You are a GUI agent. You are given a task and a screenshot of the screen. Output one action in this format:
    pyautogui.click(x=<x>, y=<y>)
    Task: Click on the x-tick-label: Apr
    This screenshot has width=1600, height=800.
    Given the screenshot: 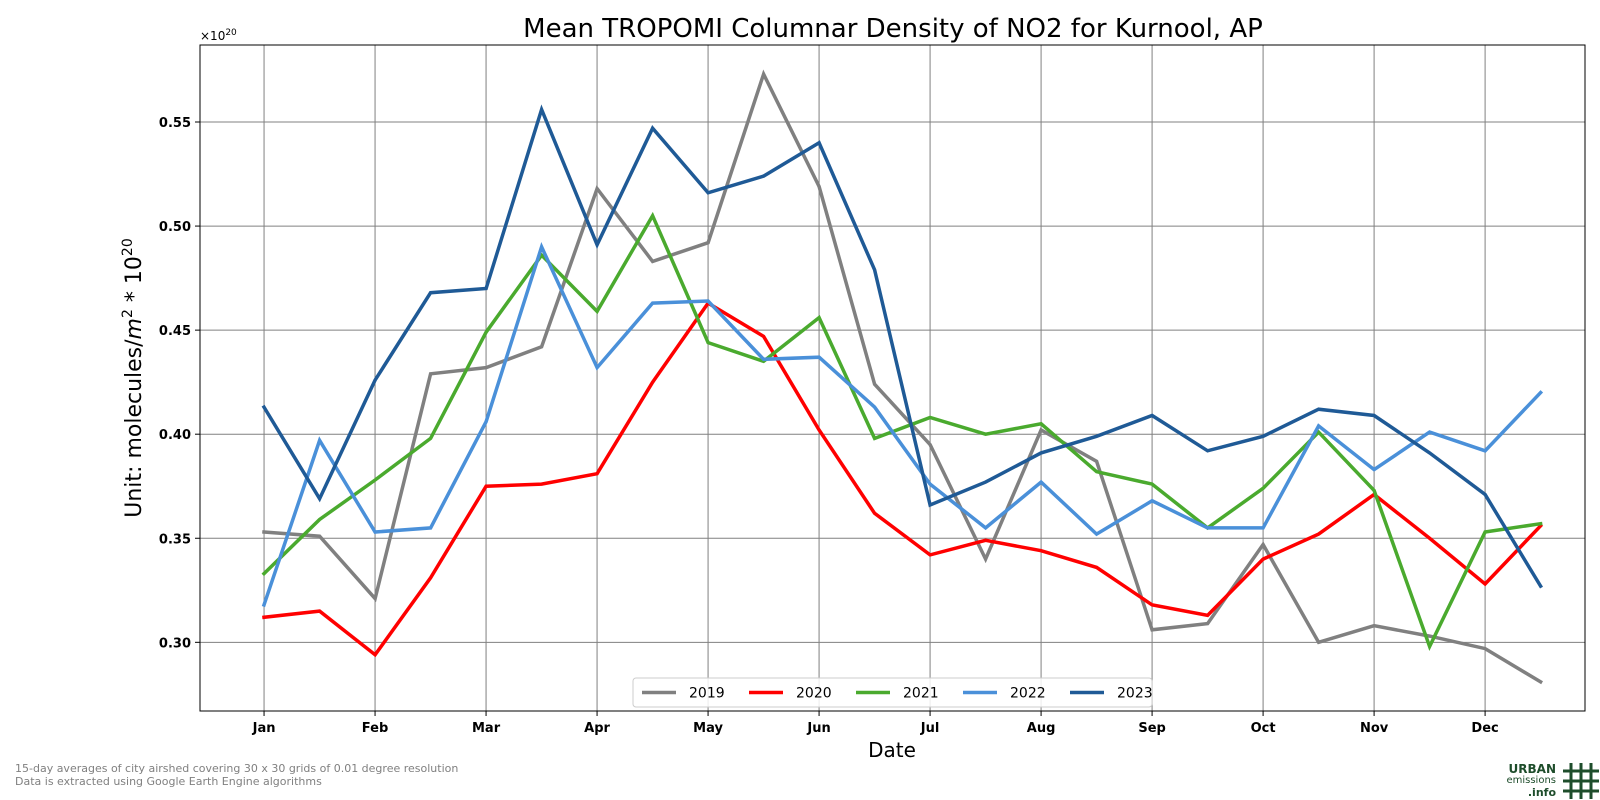 What is the action you would take?
    pyautogui.click(x=597, y=728)
    